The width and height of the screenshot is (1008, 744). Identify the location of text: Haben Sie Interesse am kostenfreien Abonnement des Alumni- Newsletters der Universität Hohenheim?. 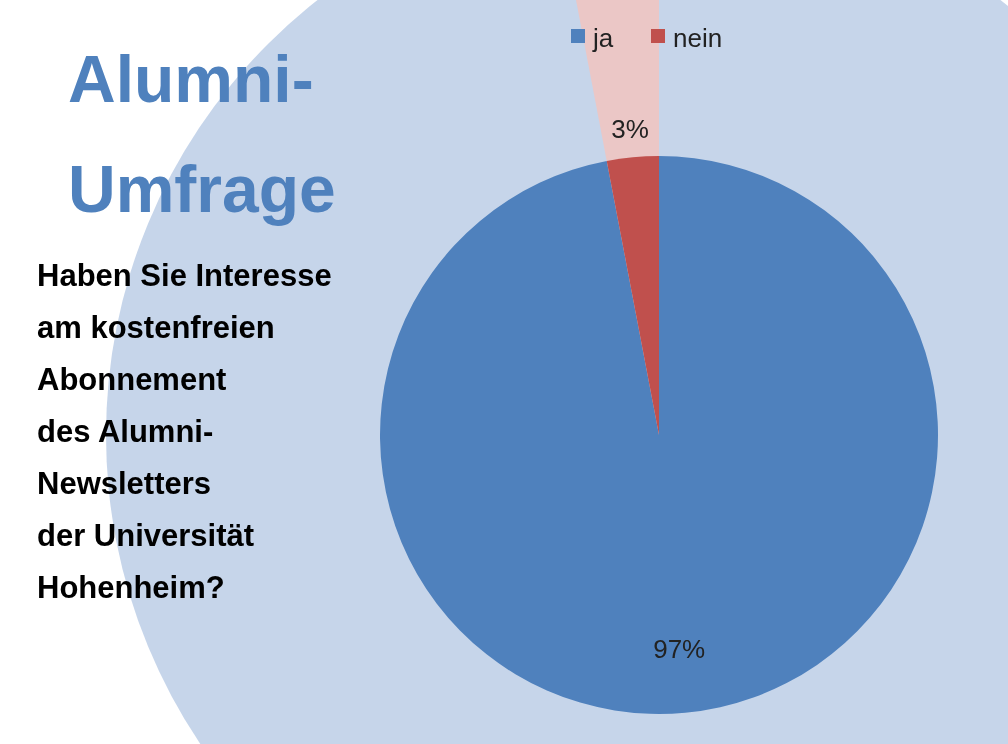
(184, 431).